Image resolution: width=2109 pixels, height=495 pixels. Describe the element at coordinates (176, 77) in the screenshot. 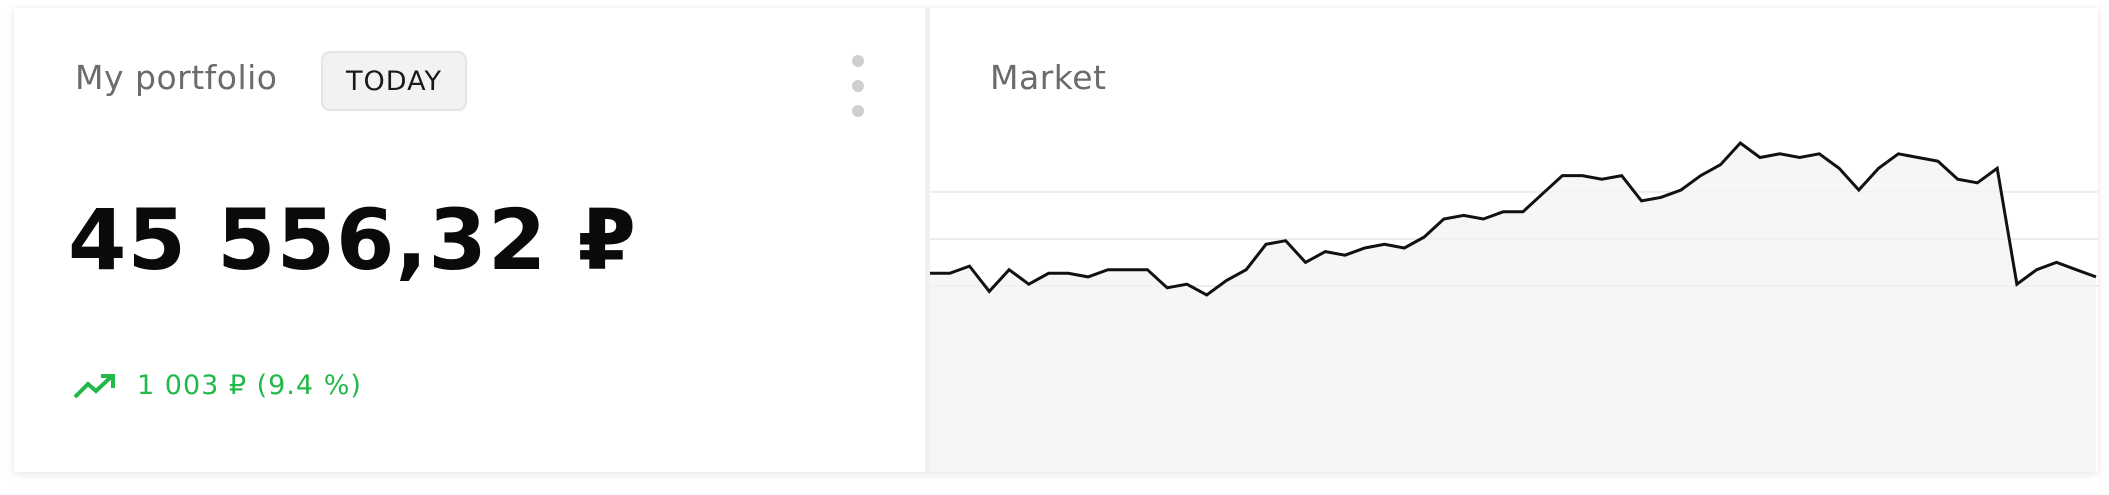

I see `portfolio-title: My portfolio` at that location.